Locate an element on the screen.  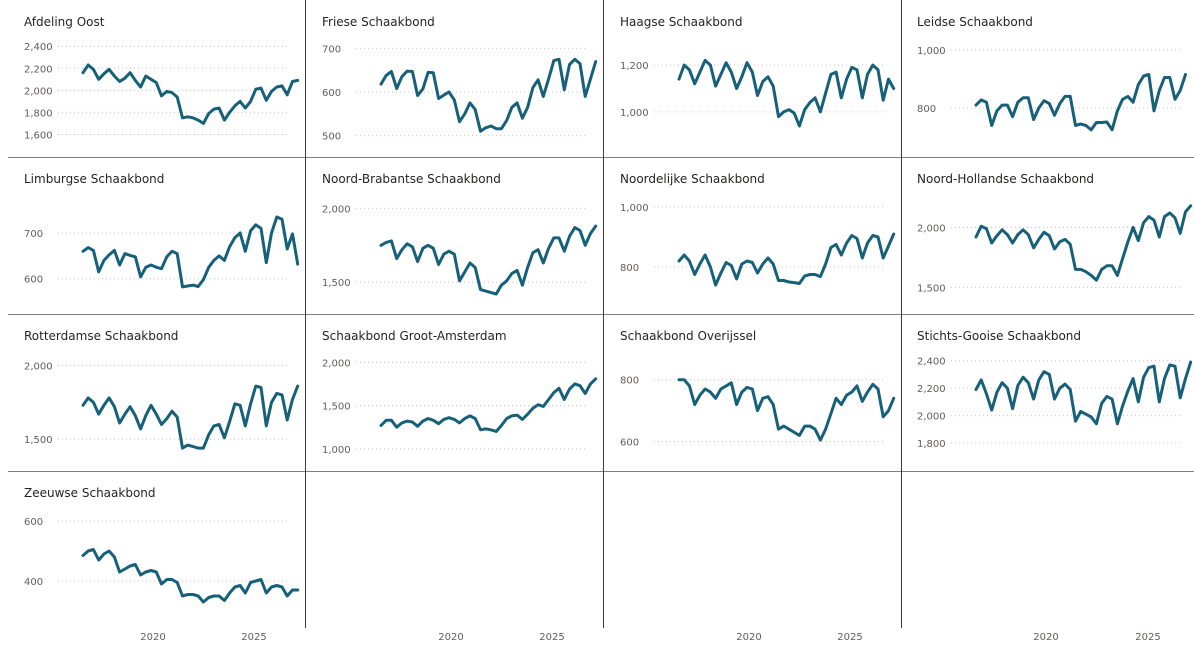
y-tick-label: 1,600 is located at coordinates (38, 135).